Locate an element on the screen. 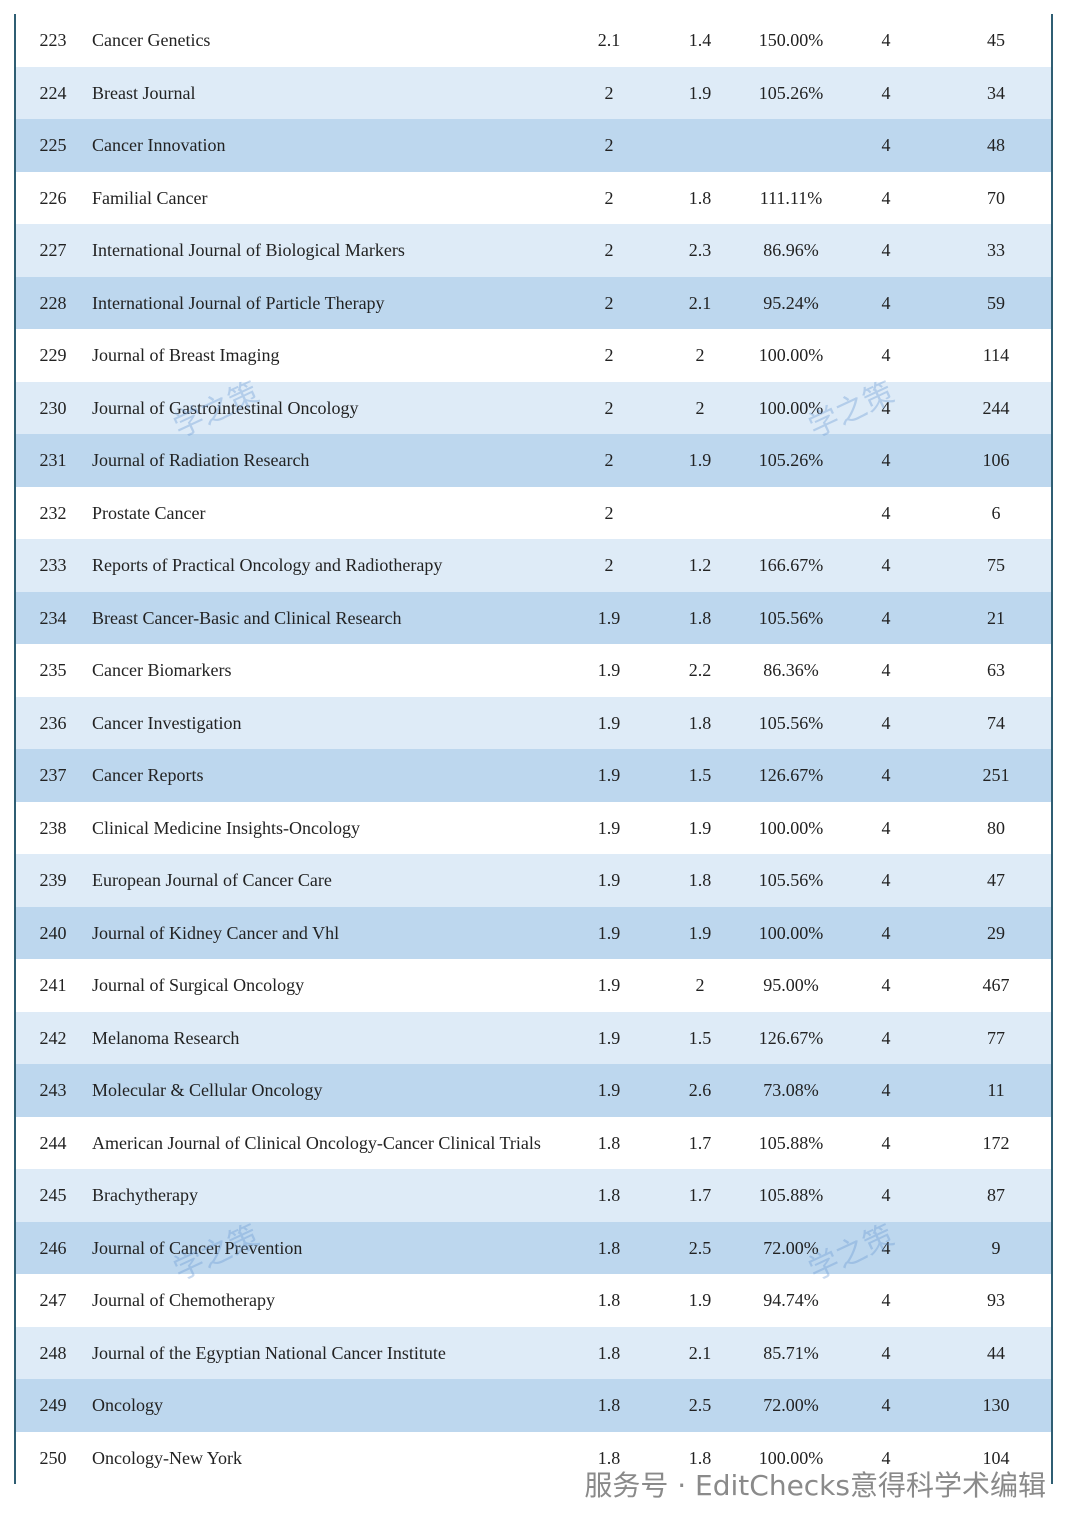 The width and height of the screenshot is (1080, 1527). rank: 237 is located at coordinates (53, 775).